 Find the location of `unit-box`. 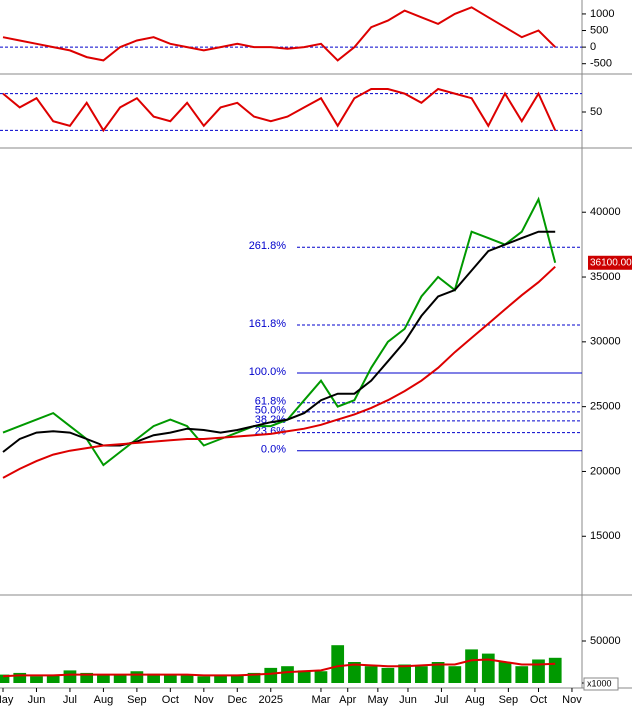

unit-box is located at coordinates (601, 684).